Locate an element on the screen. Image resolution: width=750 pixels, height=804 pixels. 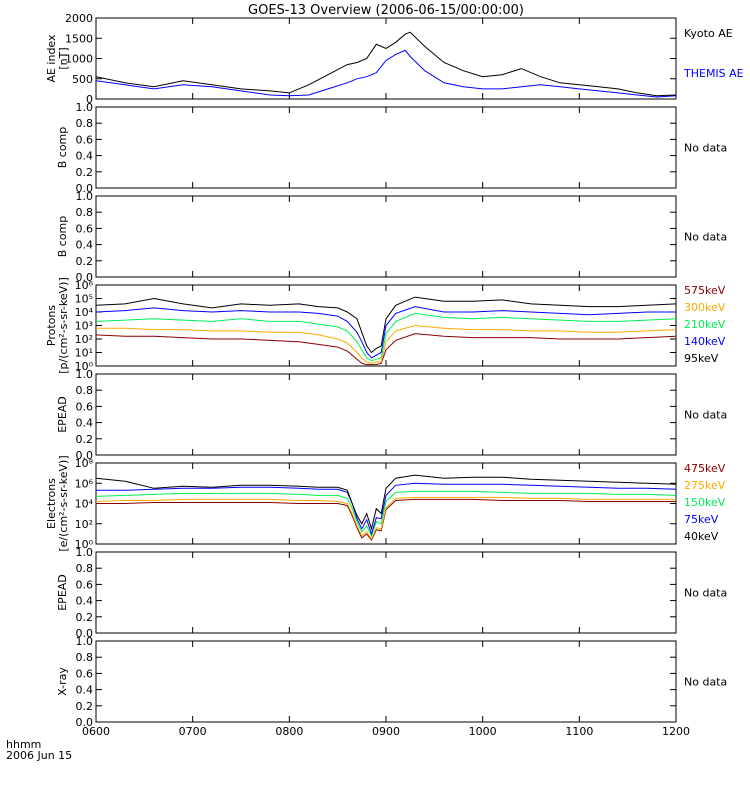
y-tick-label: 10⁸ is located at coordinates (84, 463).